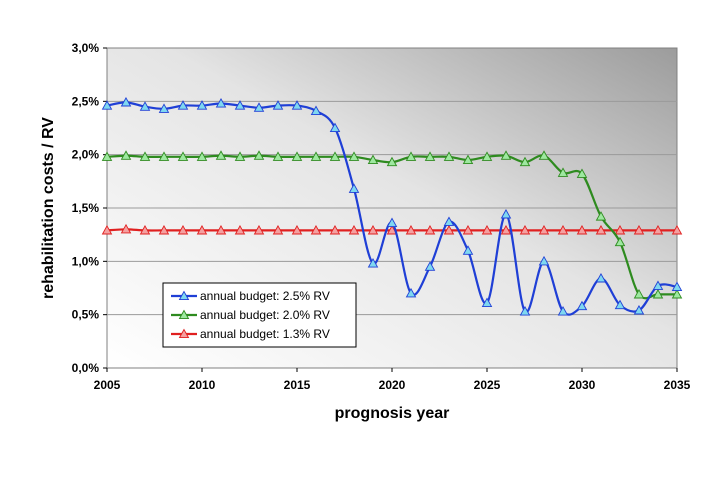 This screenshot has height=480, width=720. What do you see at coordinates (265, 296) in the screenshot?
I see `legend-label: annual budget: 2.5% RV` at bounding box center [265, 296].